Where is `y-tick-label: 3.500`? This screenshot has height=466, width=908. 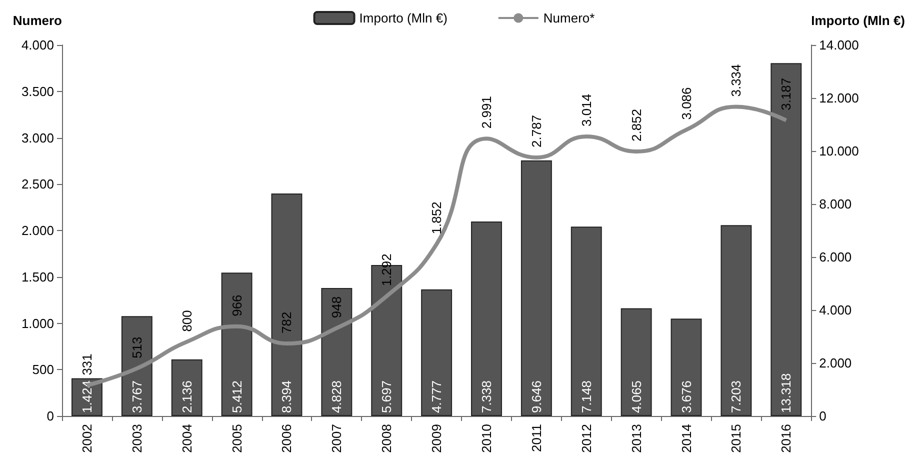 y-tick-label: 3.500 is located at coordinates (37, 91).